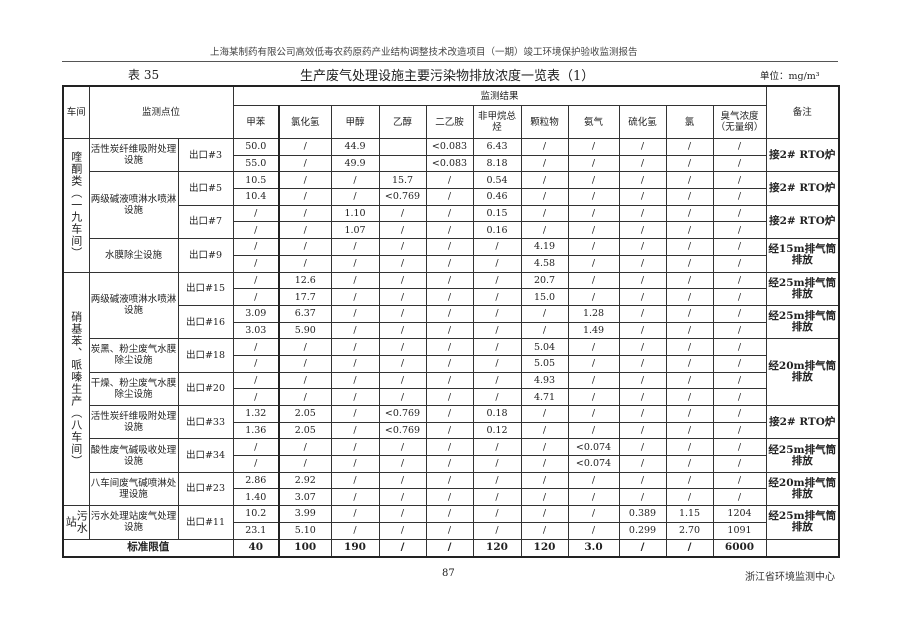  I want to click on table-row: 水膜除尘设施 出口#9// / / //4.19// / / 经15m排气筒排放, so click(451, 255).